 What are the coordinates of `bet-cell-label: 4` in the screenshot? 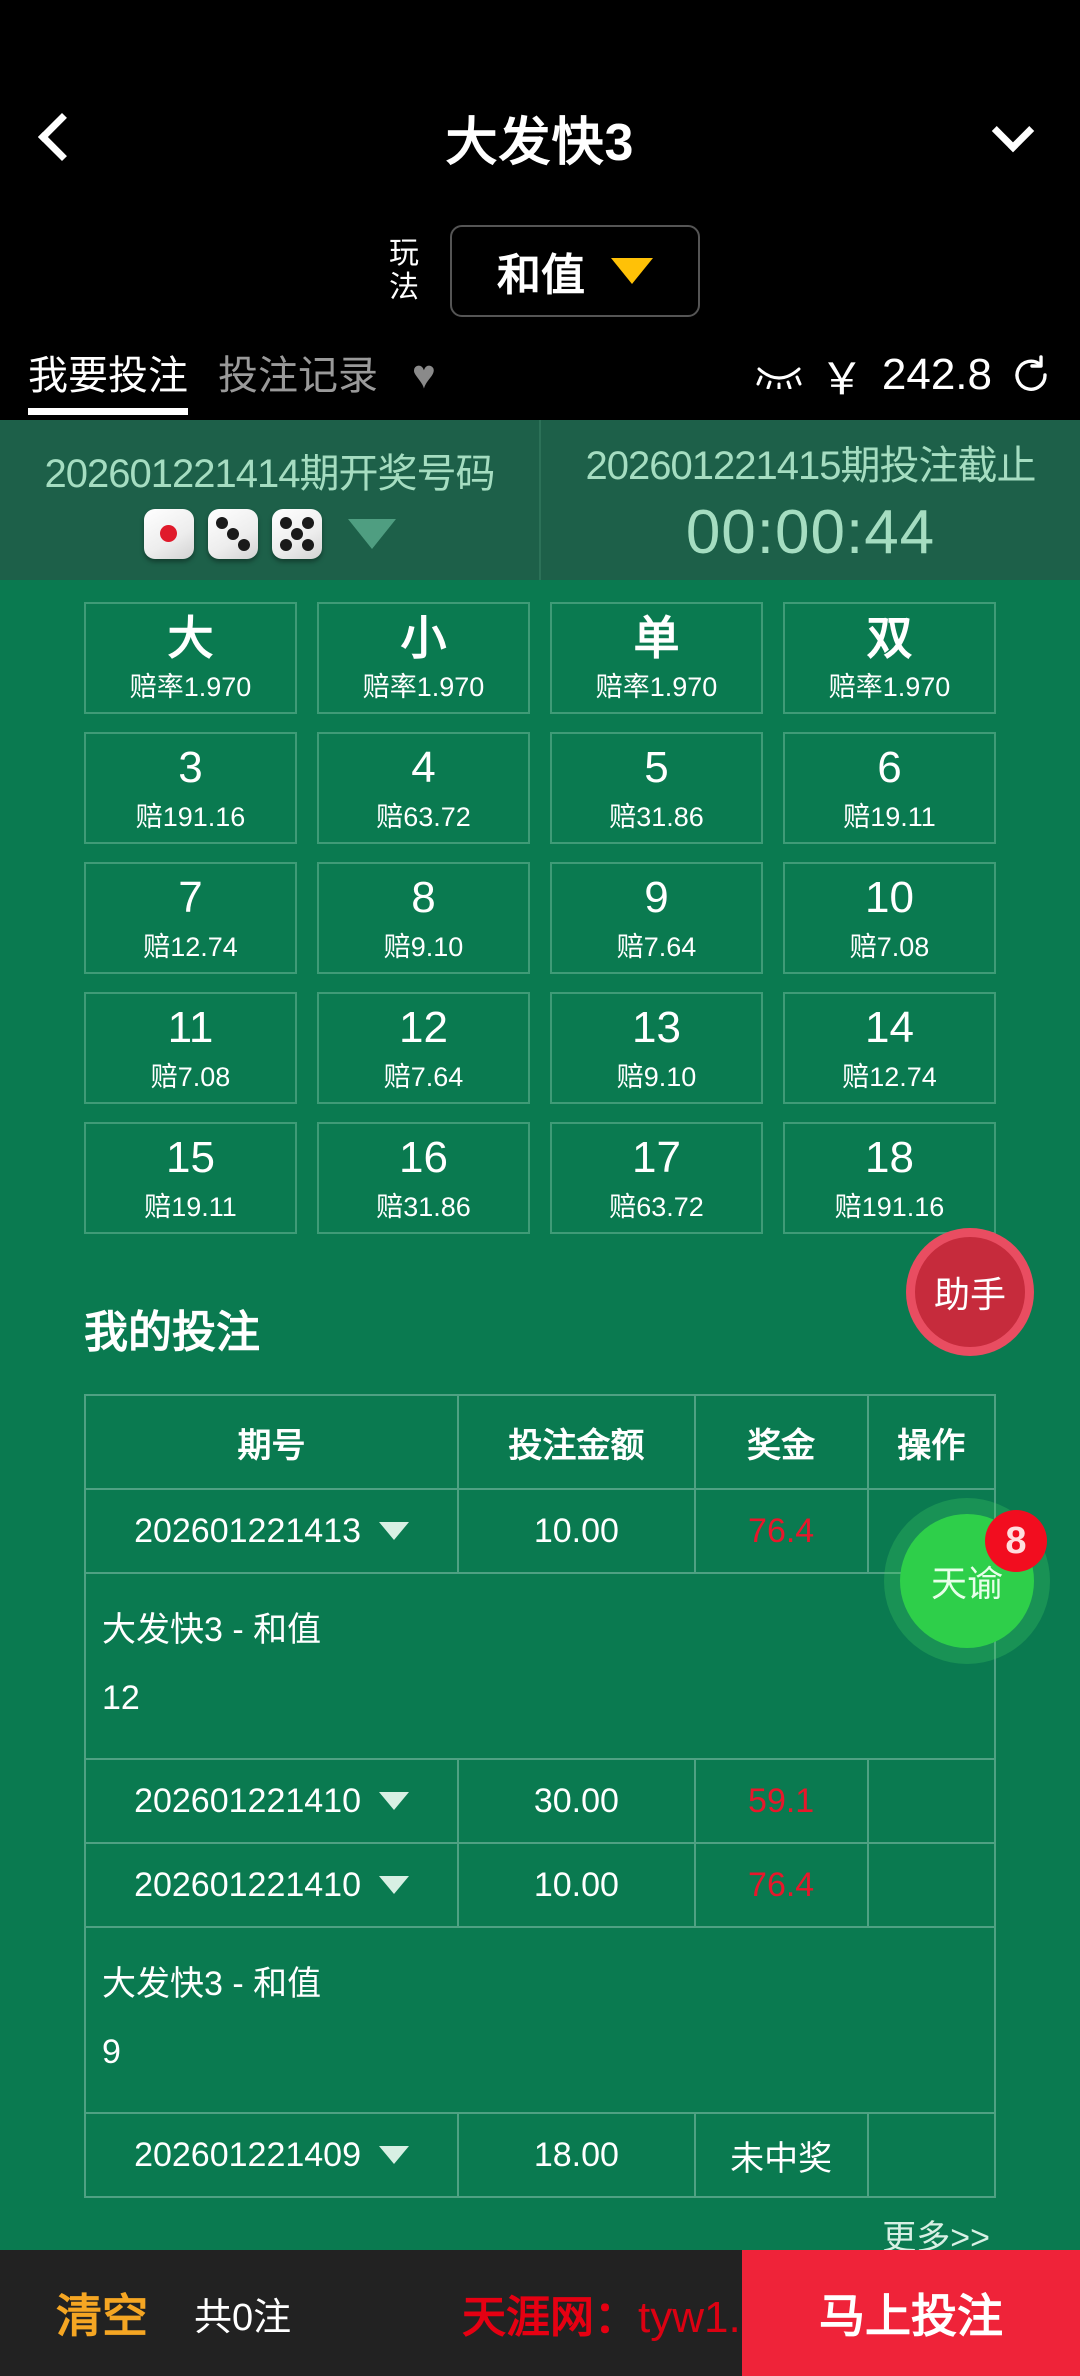 It's located at (423, 767).